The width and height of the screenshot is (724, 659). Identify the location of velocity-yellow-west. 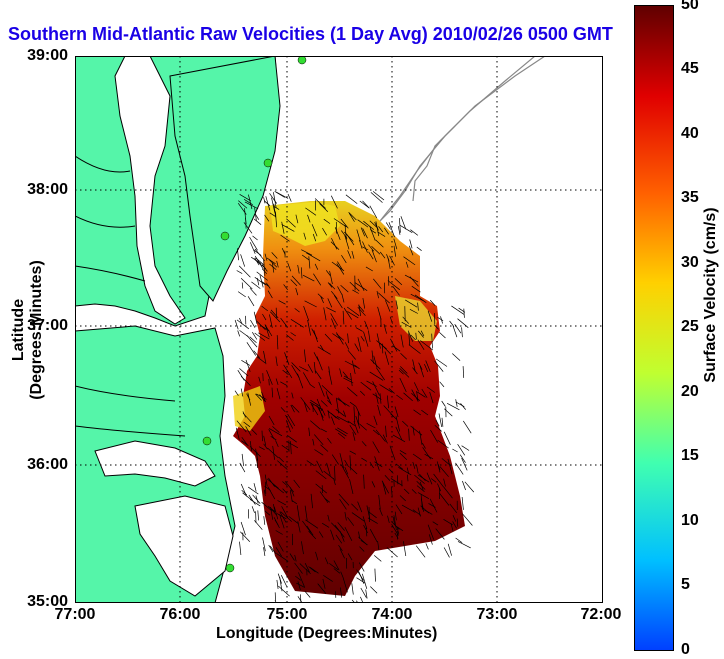
(249, 408).